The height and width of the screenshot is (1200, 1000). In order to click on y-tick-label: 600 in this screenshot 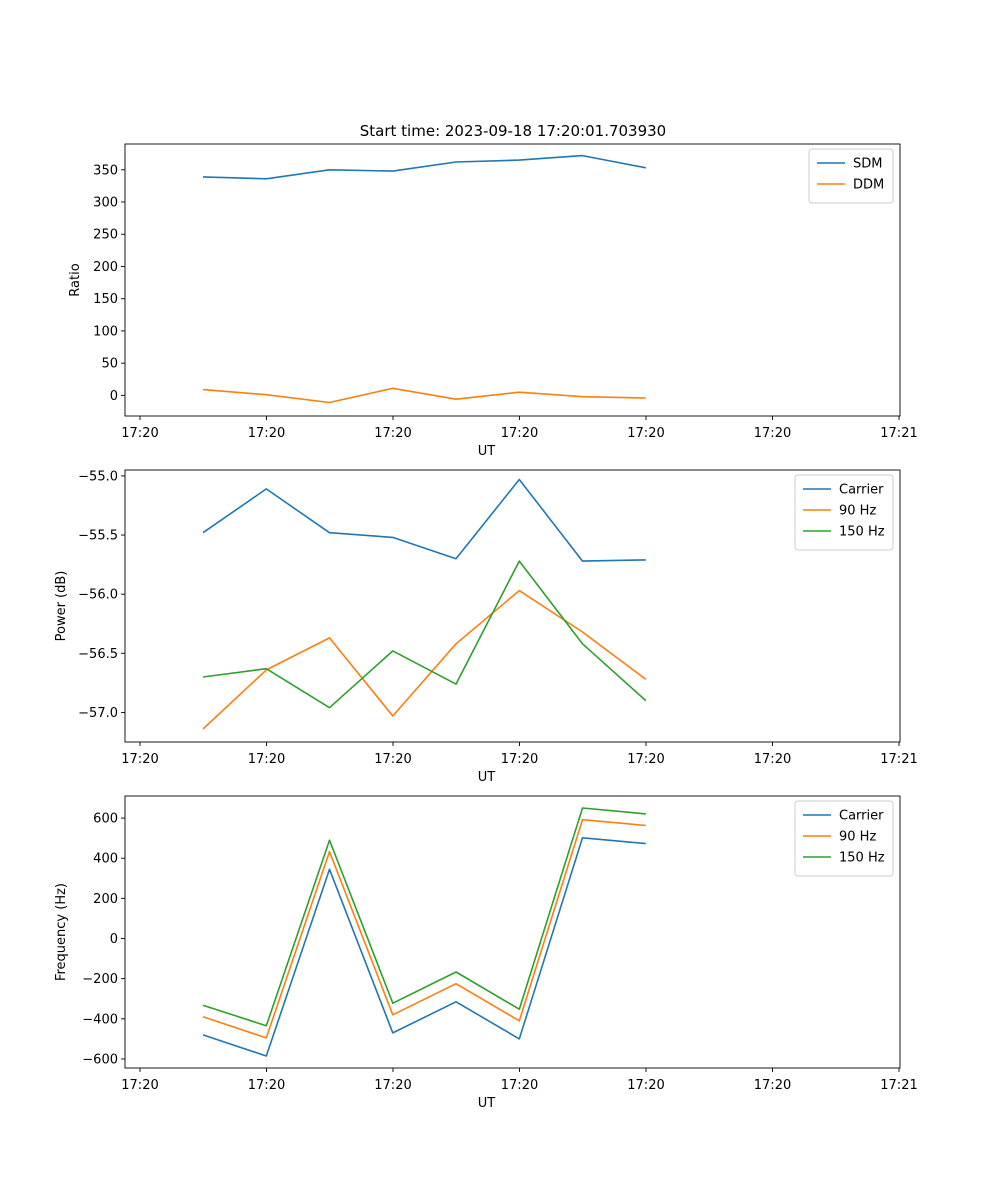, I will do `click(105, 819)`.